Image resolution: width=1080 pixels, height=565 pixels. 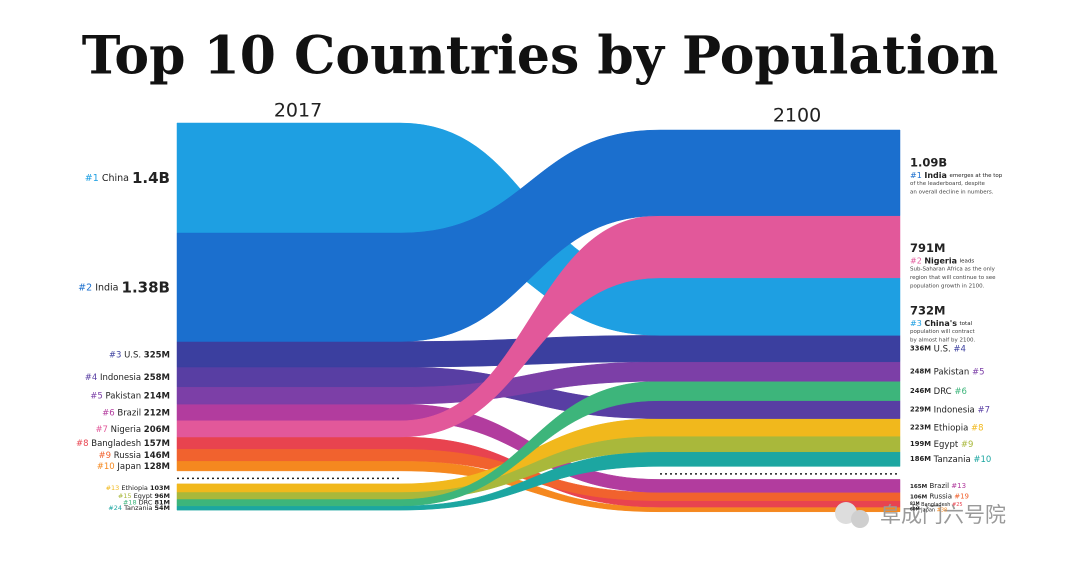 I want to click on end-name: Brazil, so click(x=939, y=486).